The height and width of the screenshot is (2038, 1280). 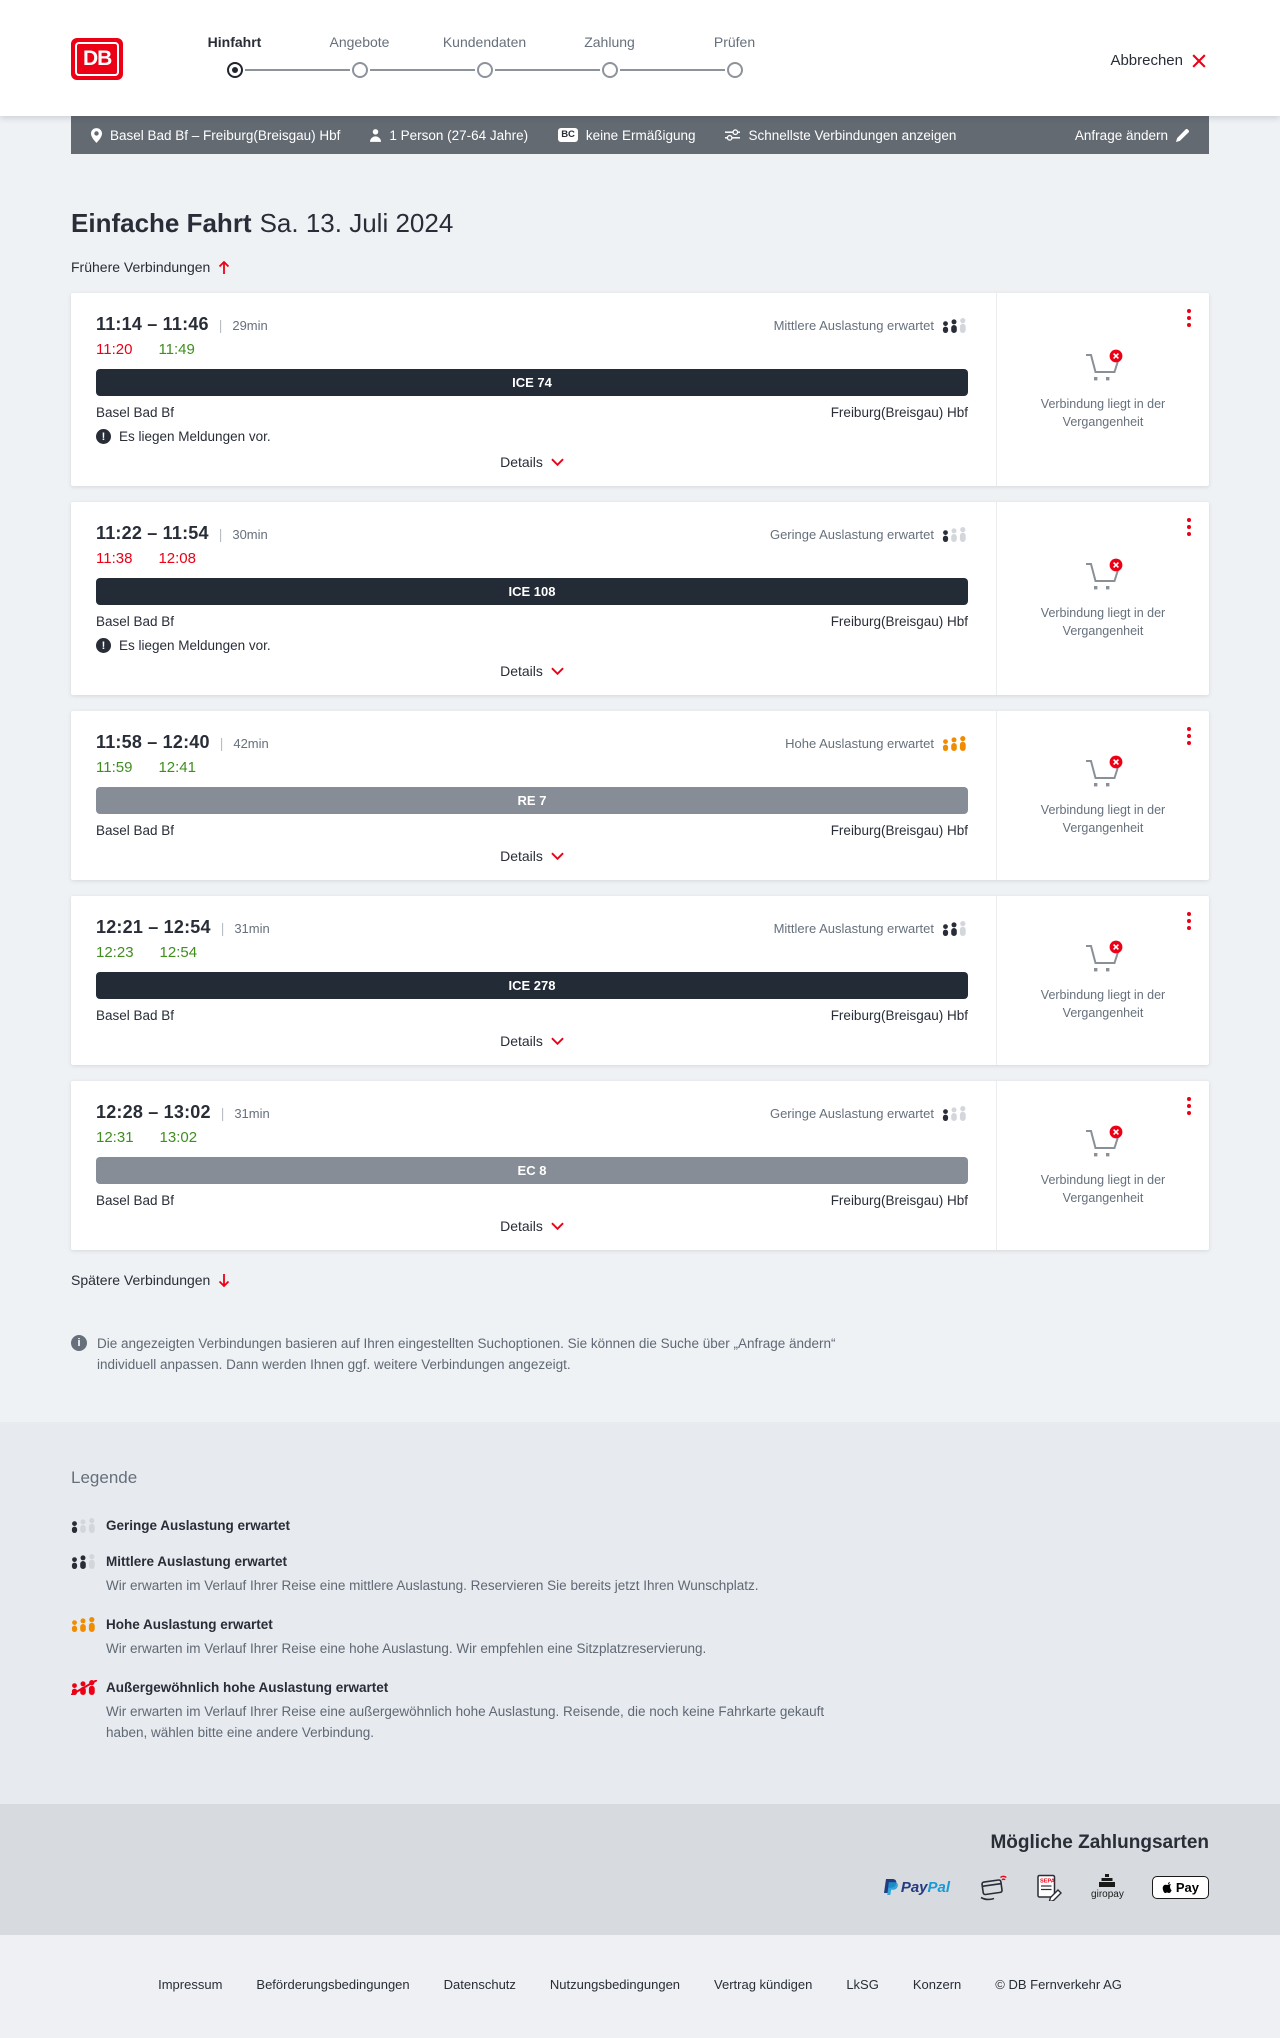 What do you see at coordinates (96, 135) in the screenshot?
I see `location-pin-icon` at bounding box center [96, 135].